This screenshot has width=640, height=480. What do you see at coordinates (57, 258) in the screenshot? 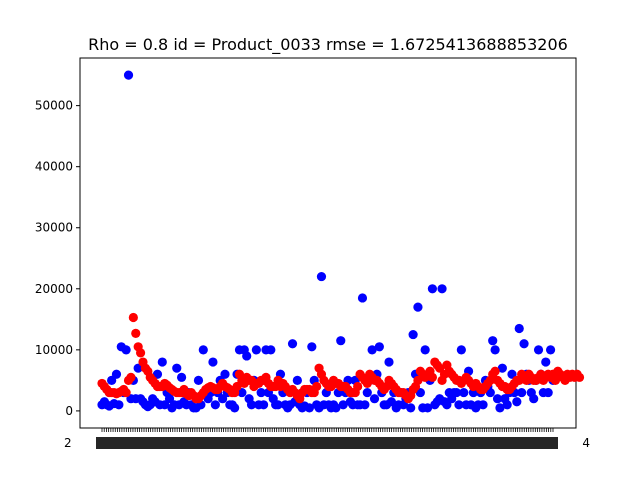
I see `y-axis: 0 10000 20000 30000 40000 50000` at bounding box center [57, 258].